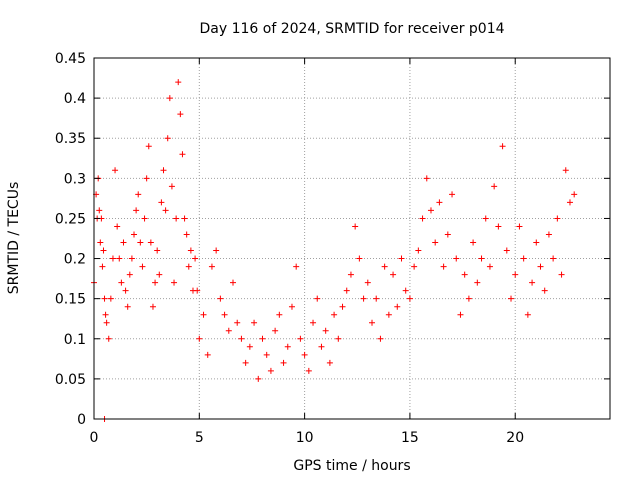 The width and height of the screenshot is (640, 480). What do you see at coordinates (515, 438) in the screenshot?
I see `x-tick-label: 20` at bounding box center [515, 438].